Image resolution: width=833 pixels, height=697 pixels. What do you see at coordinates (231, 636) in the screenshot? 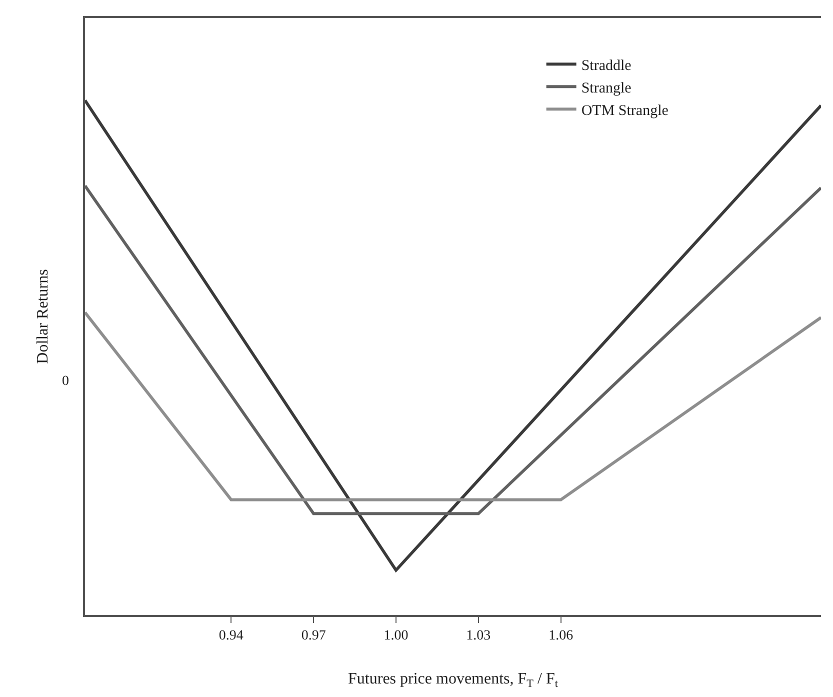
I see `x-tick-label: 0.94` at bounding box center [231, 636].